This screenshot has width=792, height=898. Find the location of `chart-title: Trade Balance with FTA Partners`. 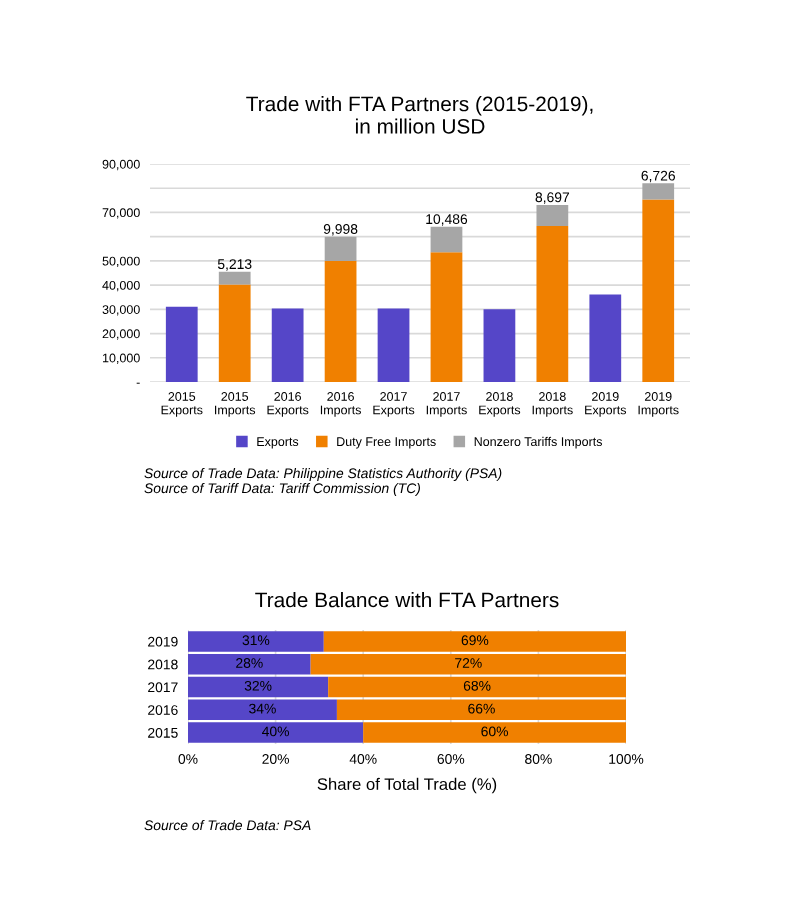

chart-title: Trade Balance with FTA Partners is located at coordinates (407, 600).